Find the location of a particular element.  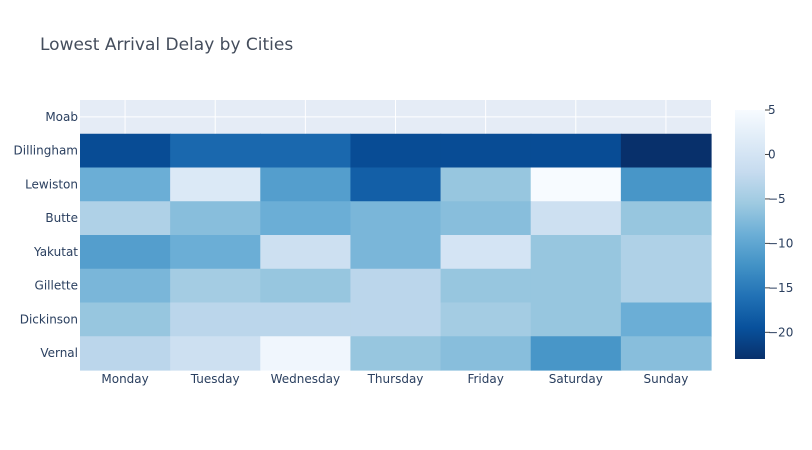

colorbar-ticks: 5 0 −5 −10 −15 −20 is located at coordinates (779, 221).